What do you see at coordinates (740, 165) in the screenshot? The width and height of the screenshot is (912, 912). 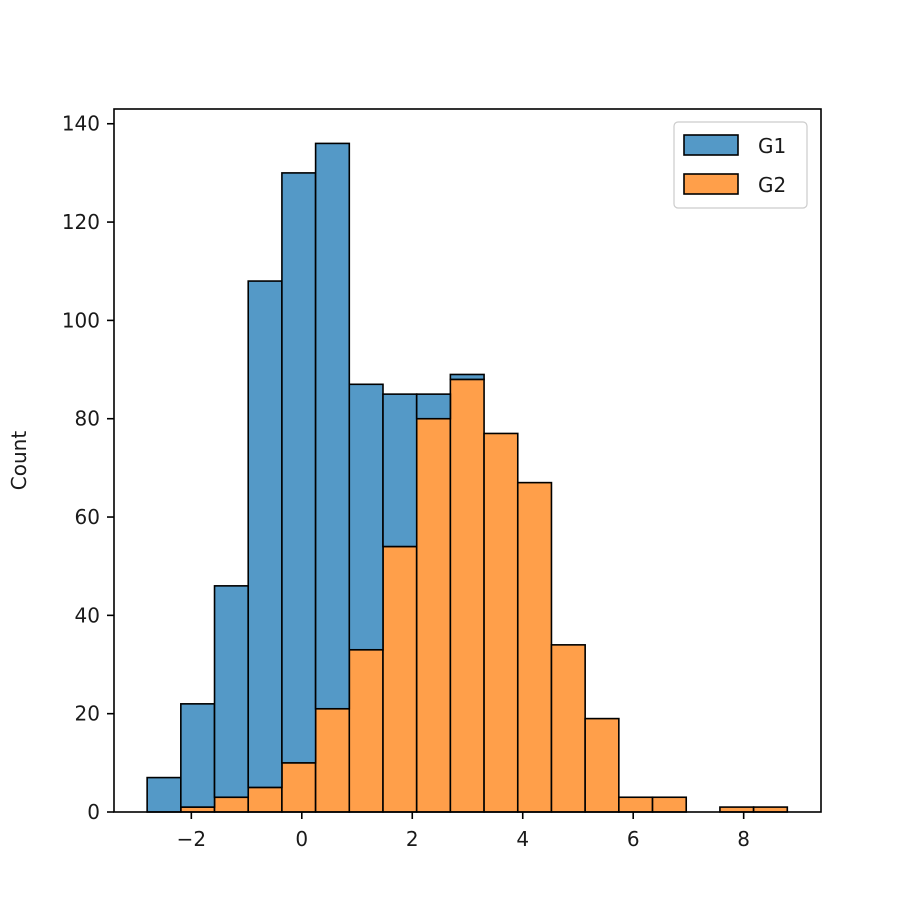 I see `legend: G1 G2` at bounding box center [740, 165].